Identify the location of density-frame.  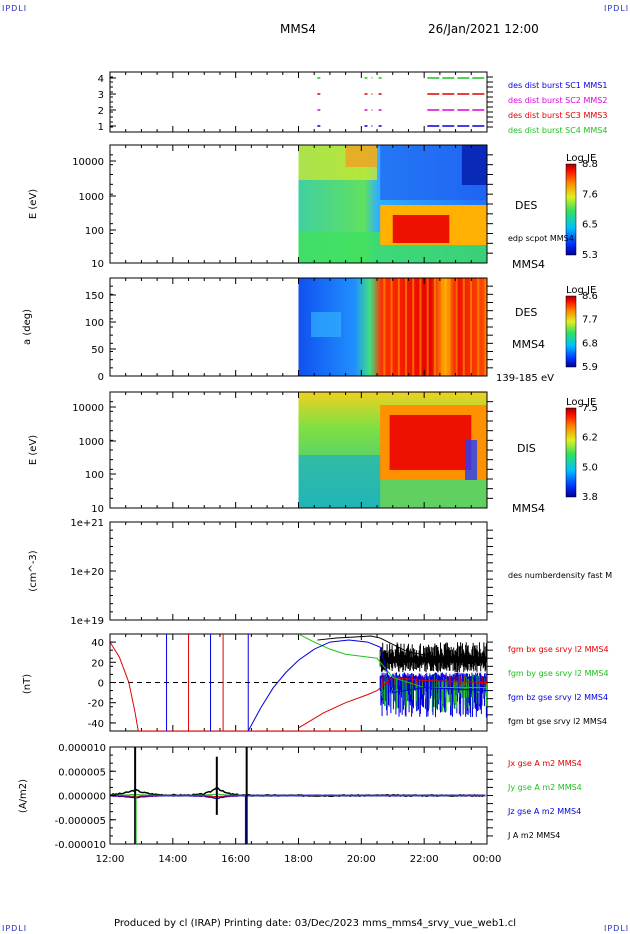
(298, 571).